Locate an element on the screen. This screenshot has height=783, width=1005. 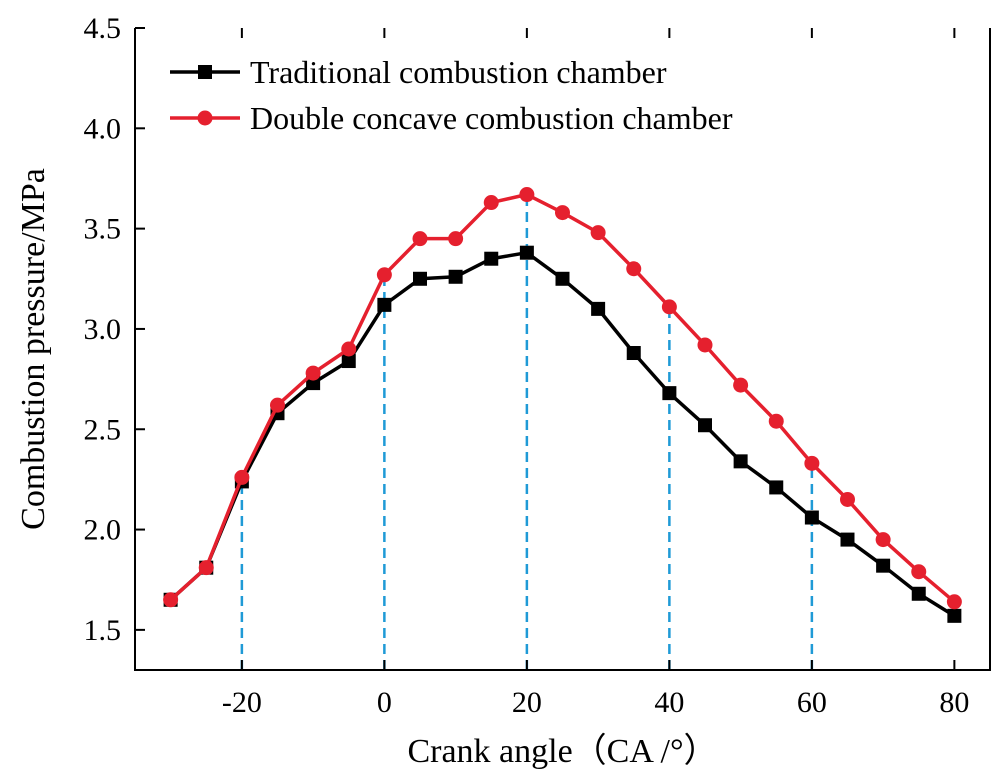
x-tick-label: -20 is located at coordinates (242, 702).